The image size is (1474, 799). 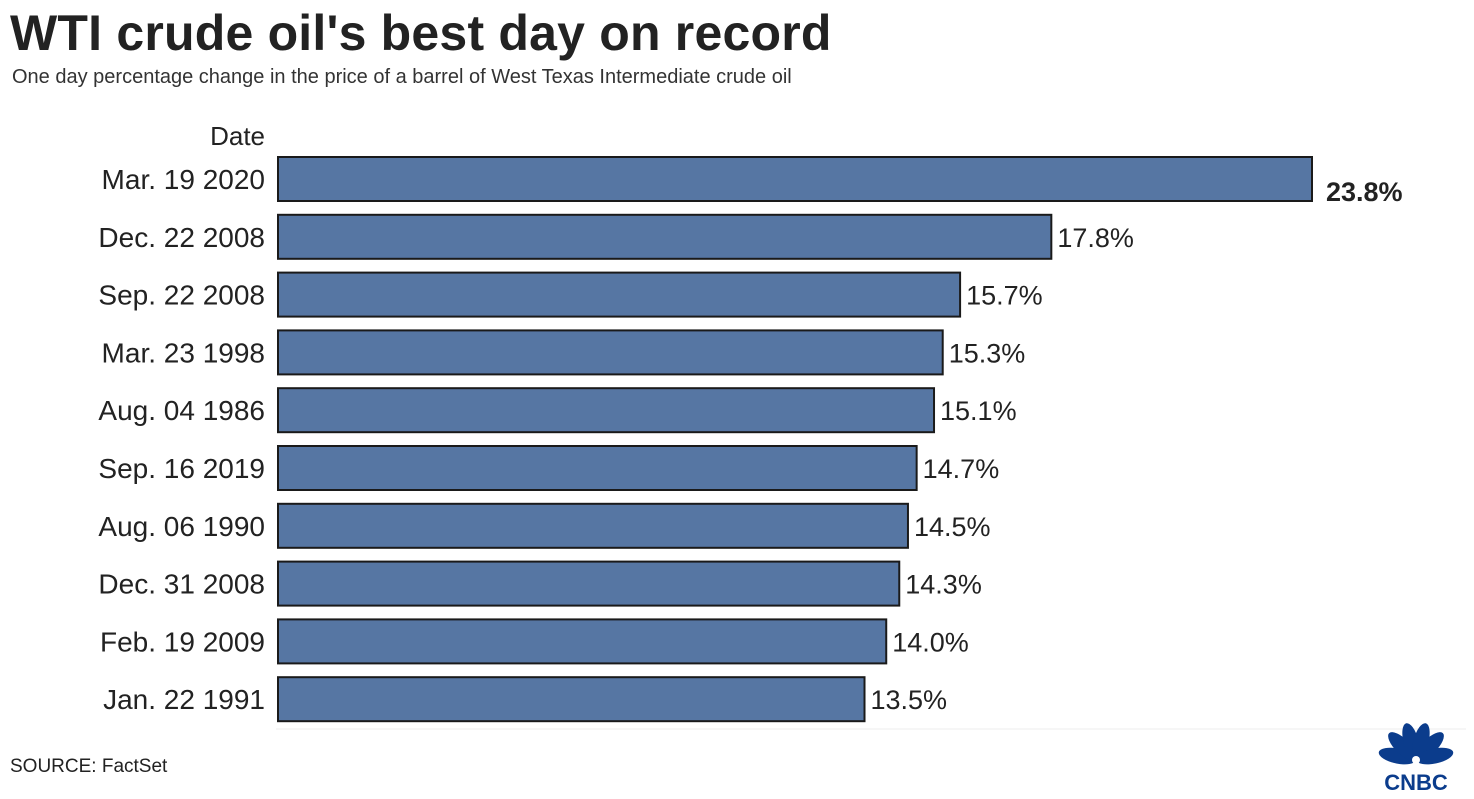 What do you see at coordinates (89, 766) in the screenshot?
I see `source-note: SOURCE: FactSet` at bounding box center [89, 766].